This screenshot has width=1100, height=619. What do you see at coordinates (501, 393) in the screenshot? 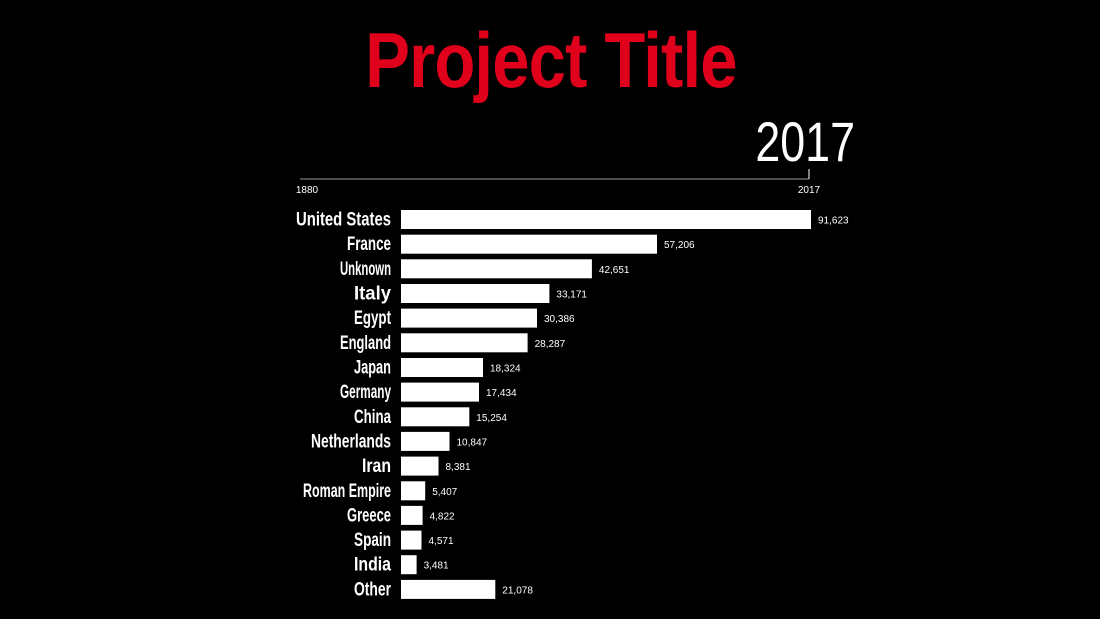
I see `value-label: 17,434` at bounding box center [501, 393].